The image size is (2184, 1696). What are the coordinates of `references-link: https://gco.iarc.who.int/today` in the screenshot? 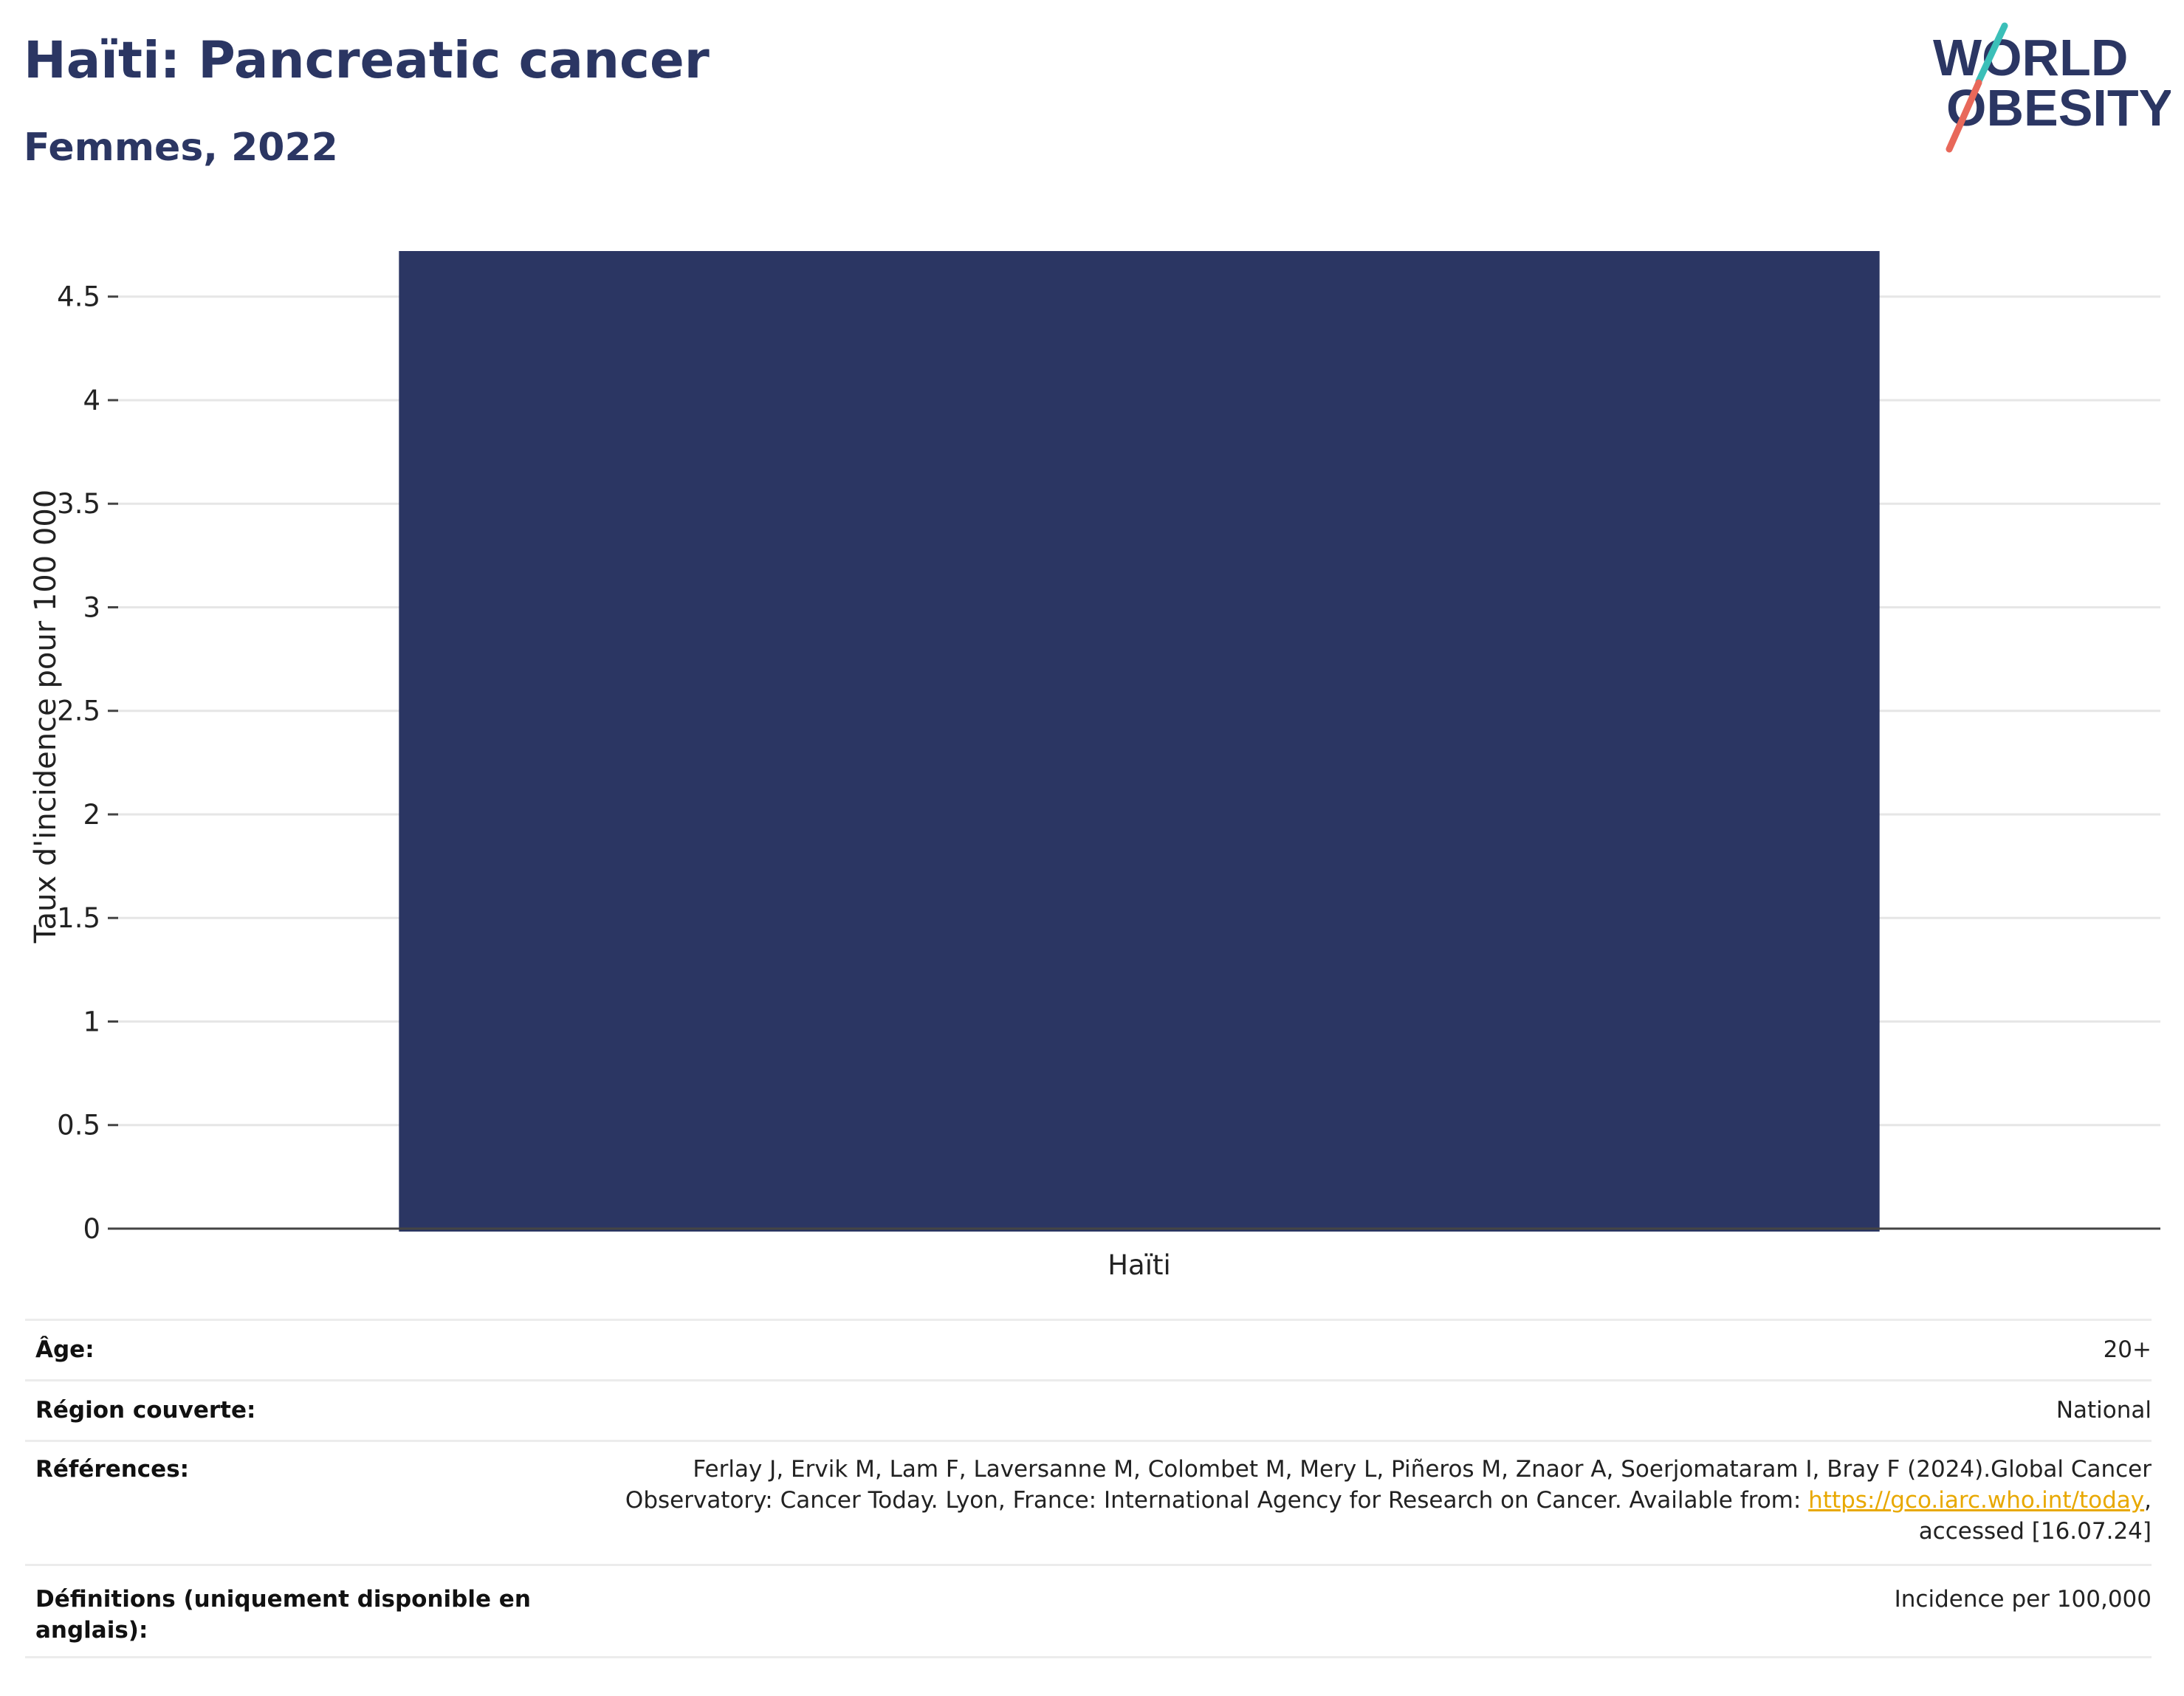 It's located at (1977, 1500).